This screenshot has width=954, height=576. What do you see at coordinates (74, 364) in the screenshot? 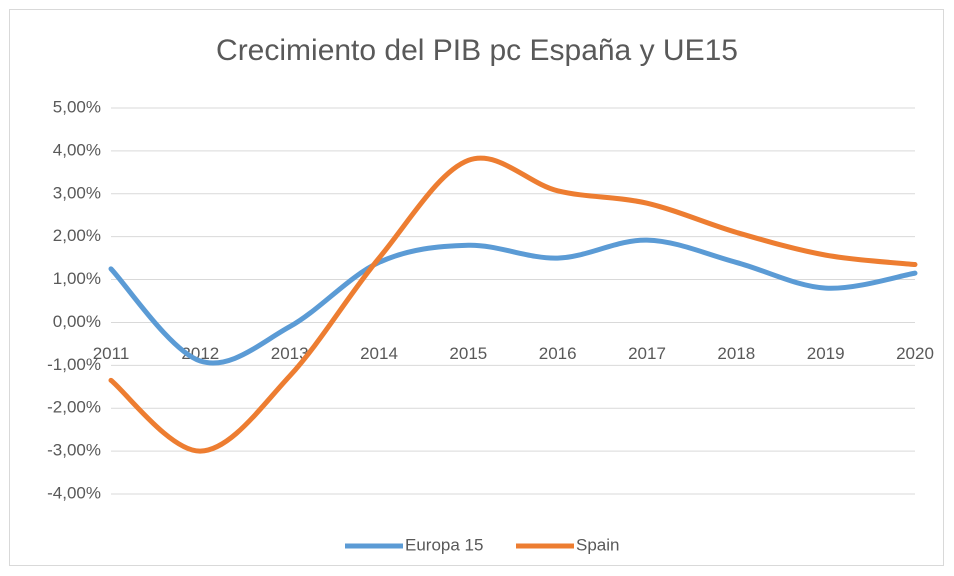
I see `y-tick-label: -1,00%` at bounding box center [74, 364].